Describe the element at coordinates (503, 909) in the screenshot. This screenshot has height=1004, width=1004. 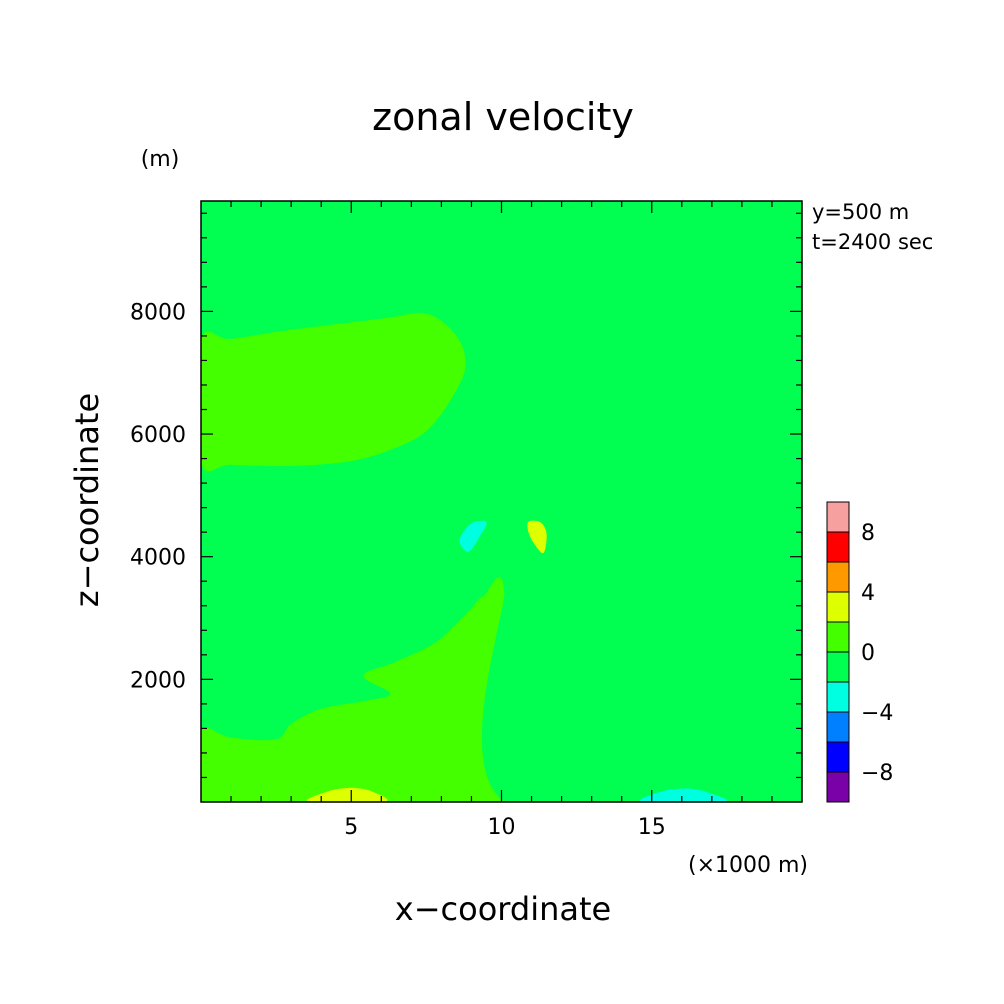
I see `x-axis-label: x−coordinate` at that location.